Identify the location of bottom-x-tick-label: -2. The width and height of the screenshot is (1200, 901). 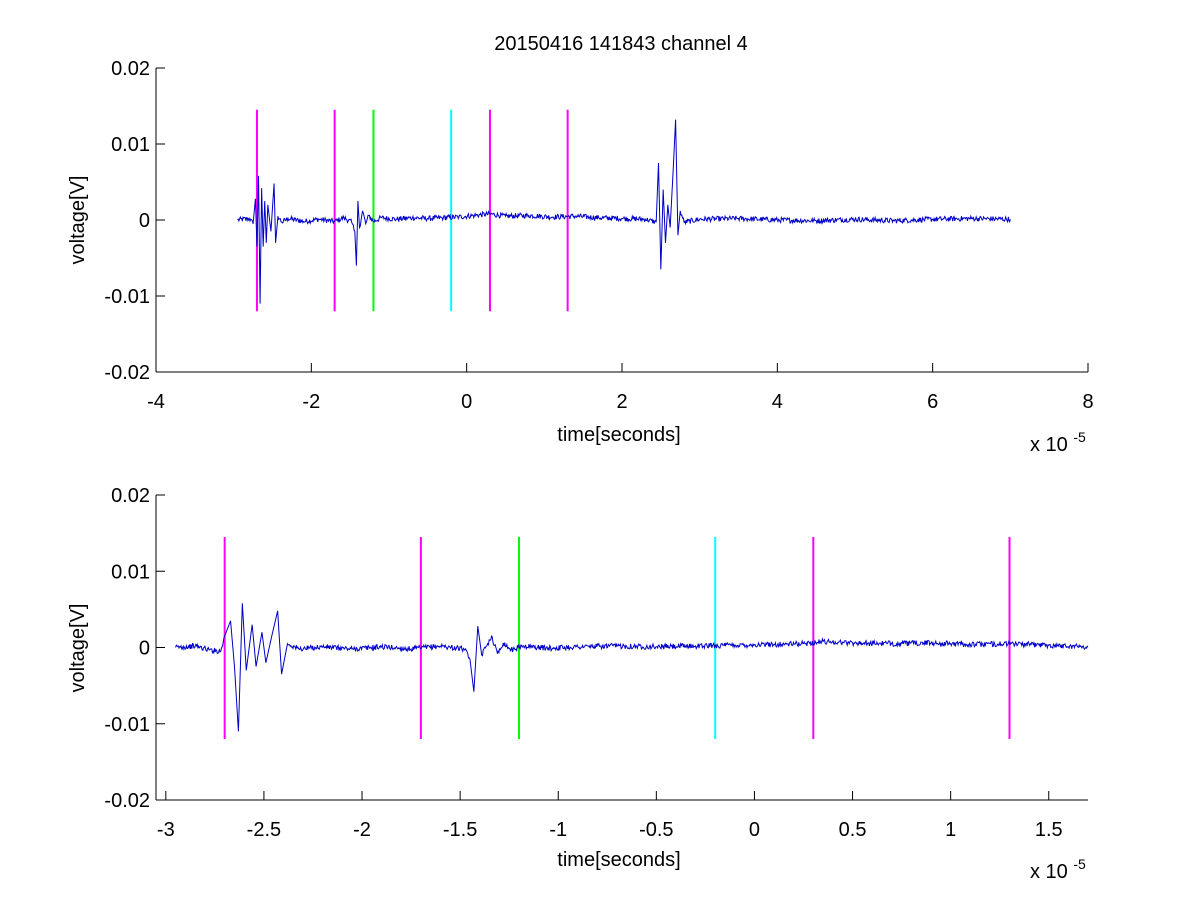
(362, 830).